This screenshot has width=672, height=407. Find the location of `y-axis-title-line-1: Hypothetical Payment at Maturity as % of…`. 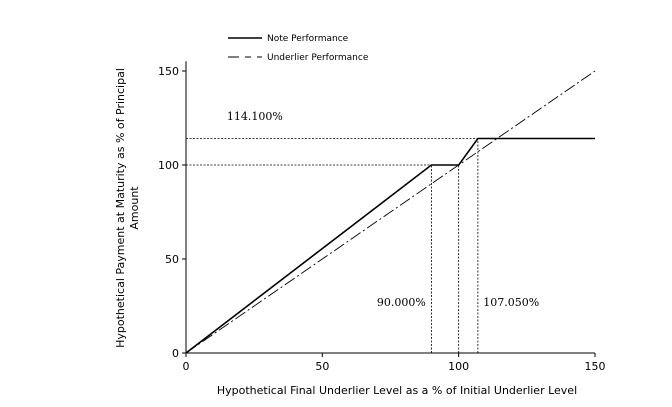

y-axis-title-line-1: Hypothetical Payment at Maturity as % of… is located at coordinates (120, 208).